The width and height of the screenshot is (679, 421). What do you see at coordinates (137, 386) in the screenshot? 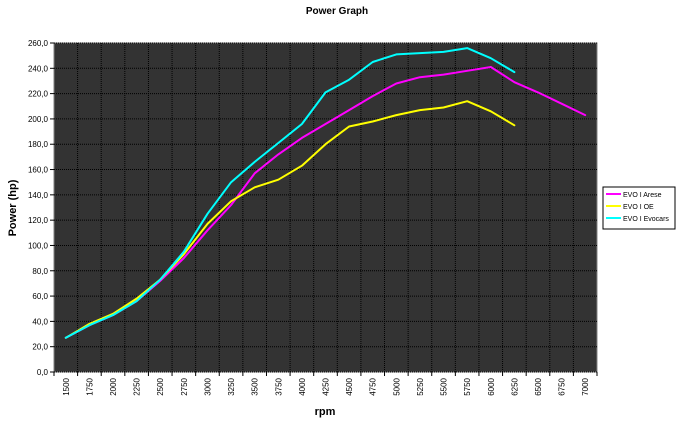
I see `x-tick-label: 2250` at bounding box center [137, 386].